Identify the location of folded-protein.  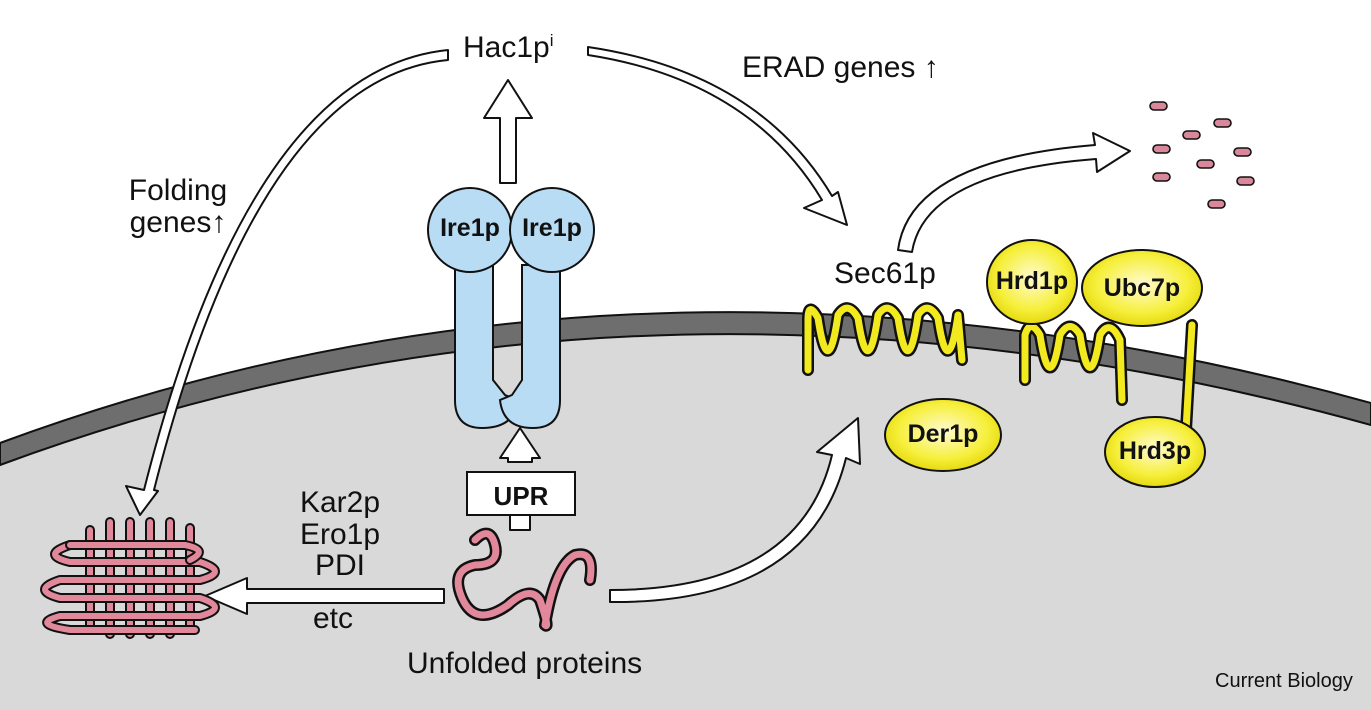
(130, 578).